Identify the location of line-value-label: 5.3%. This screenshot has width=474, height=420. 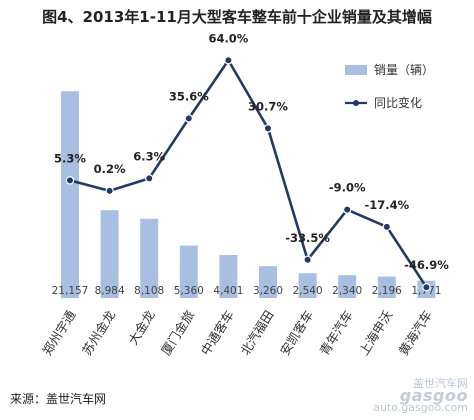
(70, 158).